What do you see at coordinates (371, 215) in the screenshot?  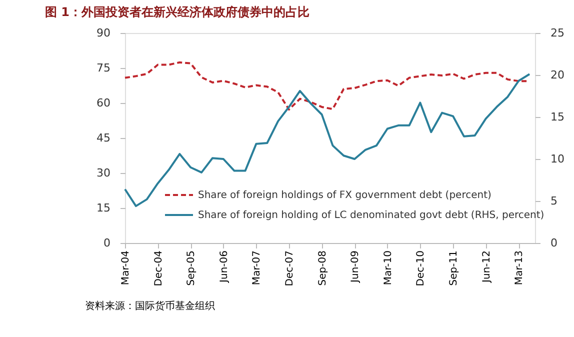 I see `legend-label: Share of foreign holding of LC denominated govt debt (RHS, percent)` at bounding box center [371, 215].